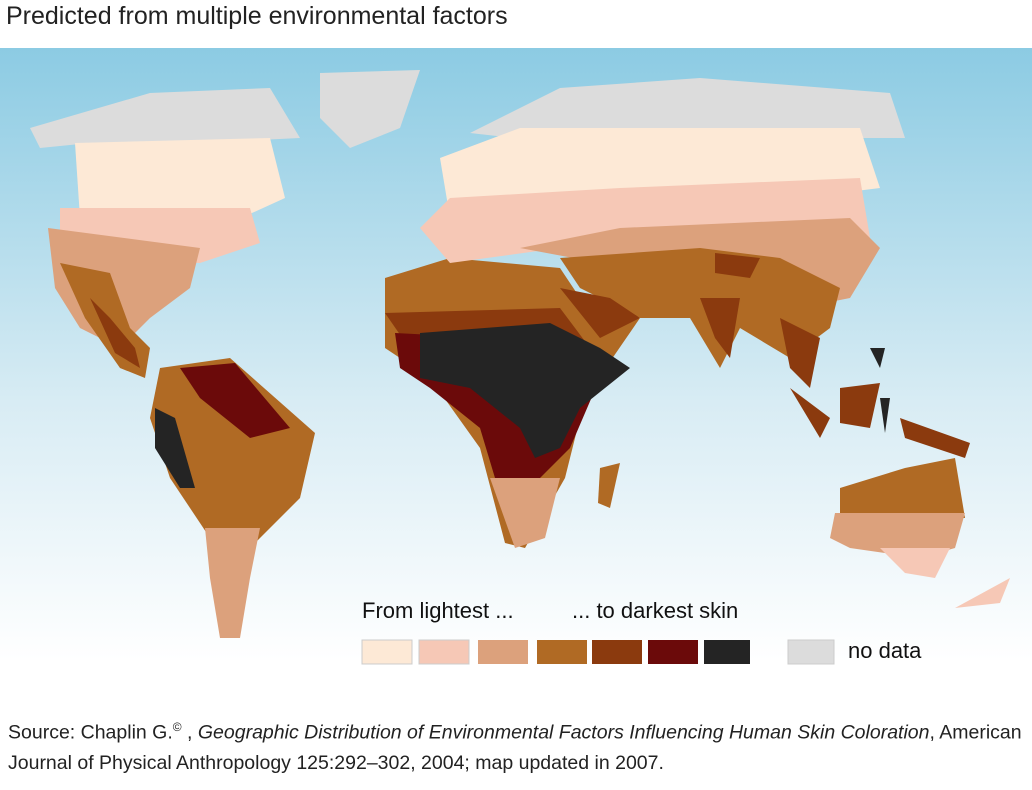 This screenshot has width=1032, height=790. I want to click on source-prefix: Source: Chaplin G., so click(90, 732).